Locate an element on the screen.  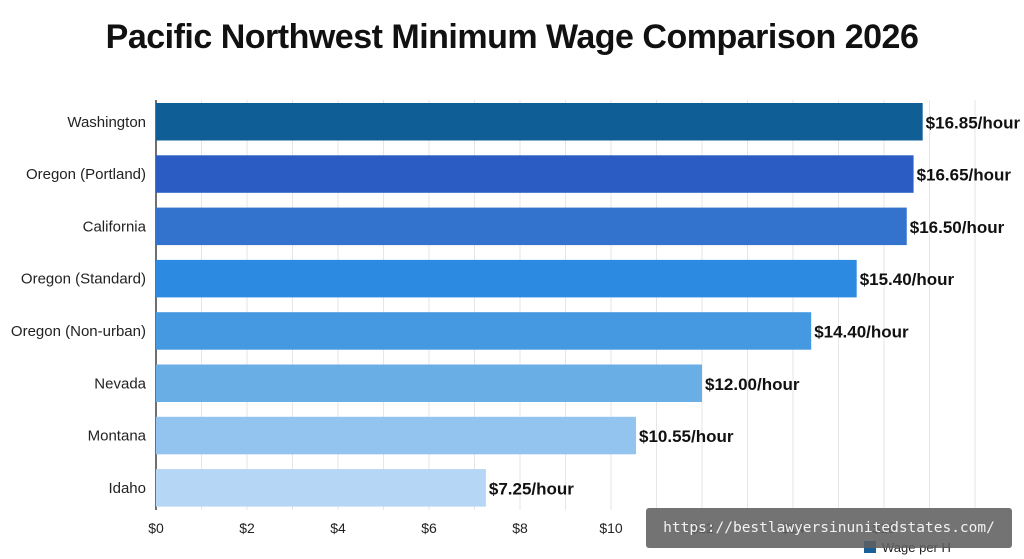
category-label: Montana is located at coordinates (117, 436).